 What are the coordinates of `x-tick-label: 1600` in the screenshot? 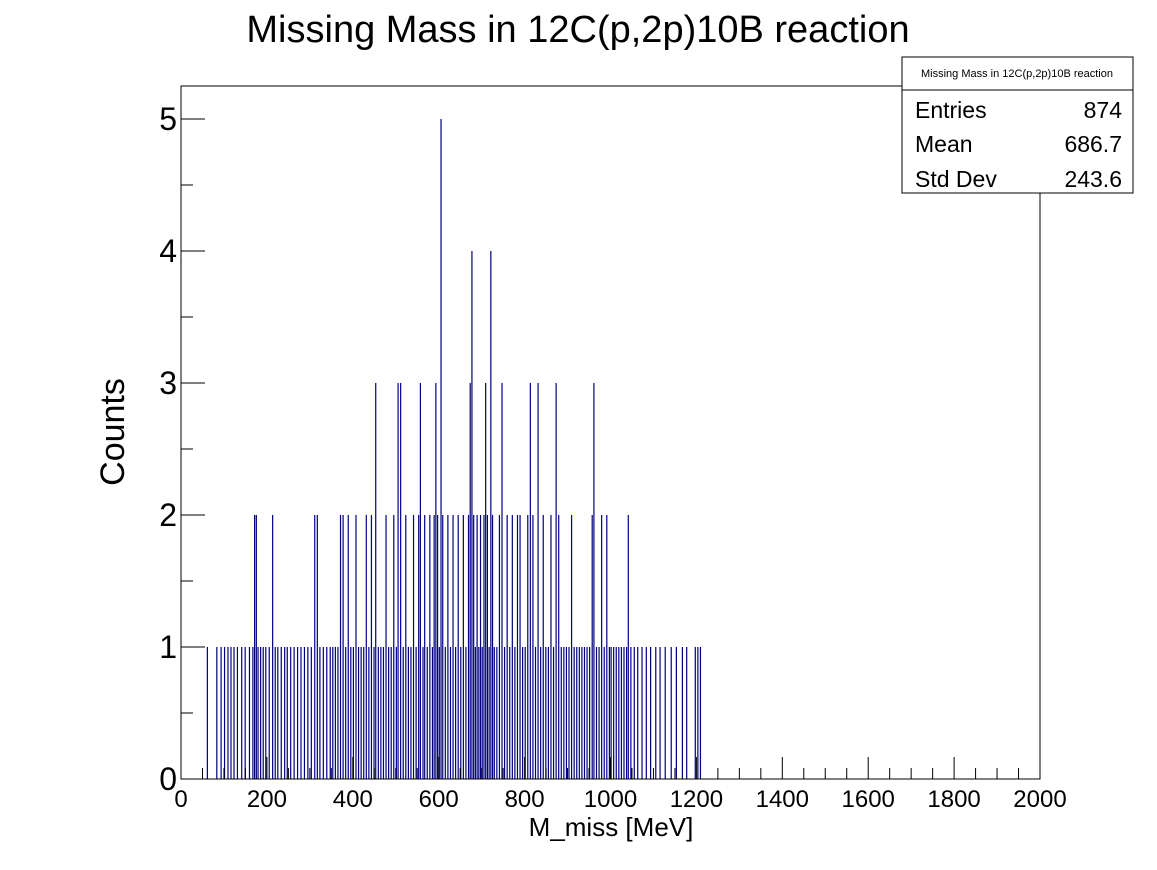 It's located at (868, 799).